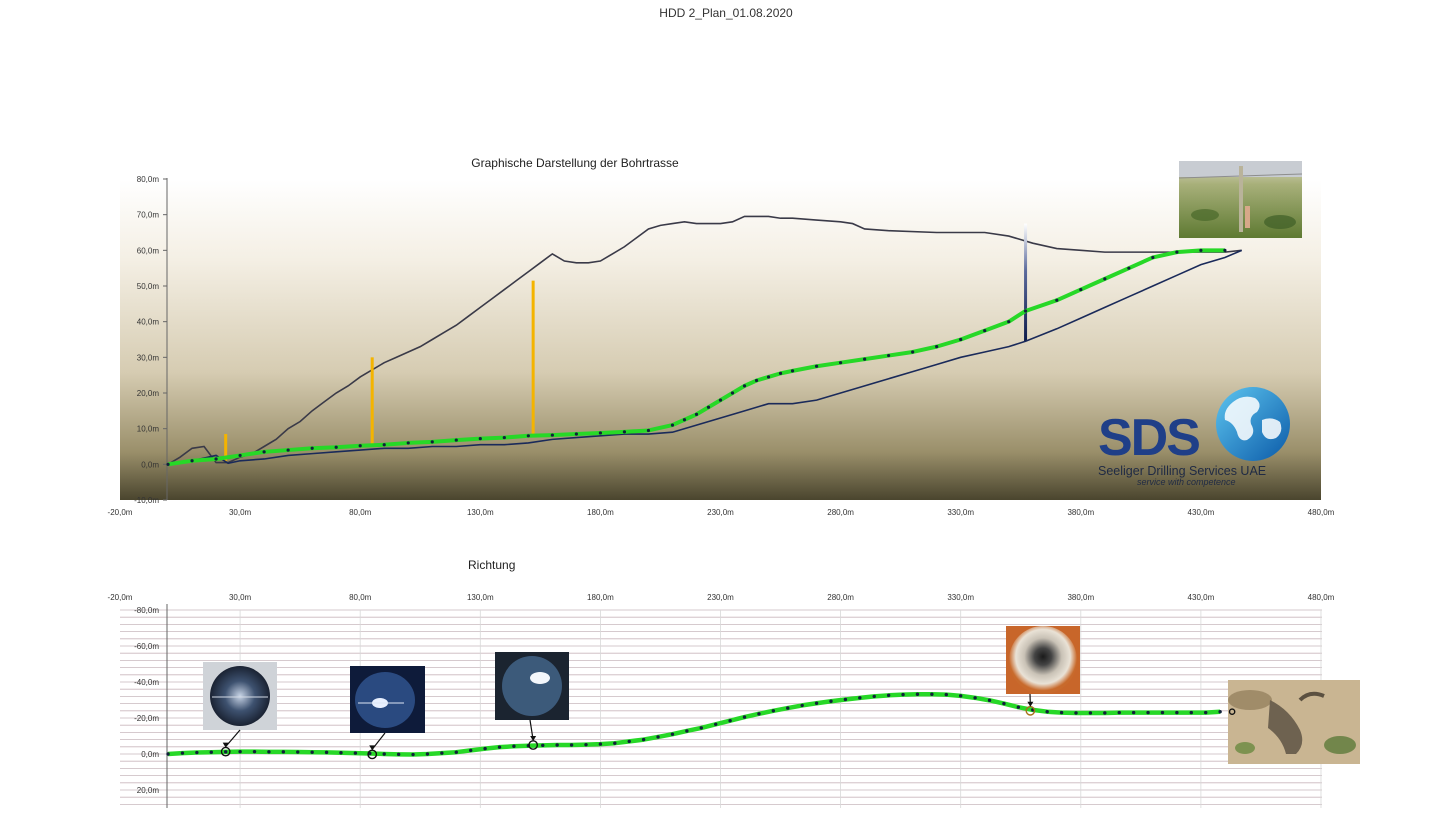 This screenshot has width=1452, height=816. What do you see at coordinates (1043, 660) in the screenshot?
I see `pipe-photo` at bounding box center [1043, 660].